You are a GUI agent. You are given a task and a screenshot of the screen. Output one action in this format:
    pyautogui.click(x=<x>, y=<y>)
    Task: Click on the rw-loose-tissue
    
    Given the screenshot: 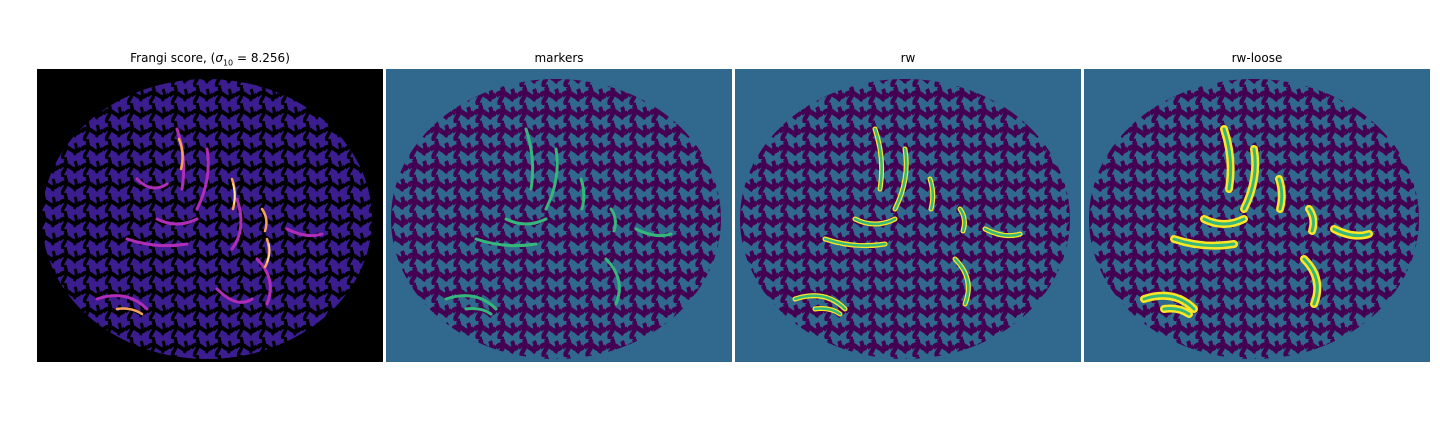 What is the action you would take?
    pyautogui.click(x=1254, y=219)
    